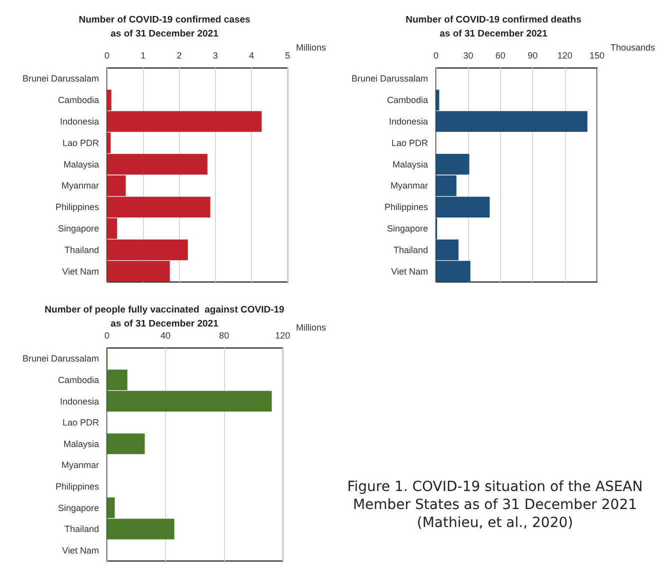 Image resolution: width=658 pixels, height=569 pixels. I want to click on x-tick-label: 60, so click(500, 55).